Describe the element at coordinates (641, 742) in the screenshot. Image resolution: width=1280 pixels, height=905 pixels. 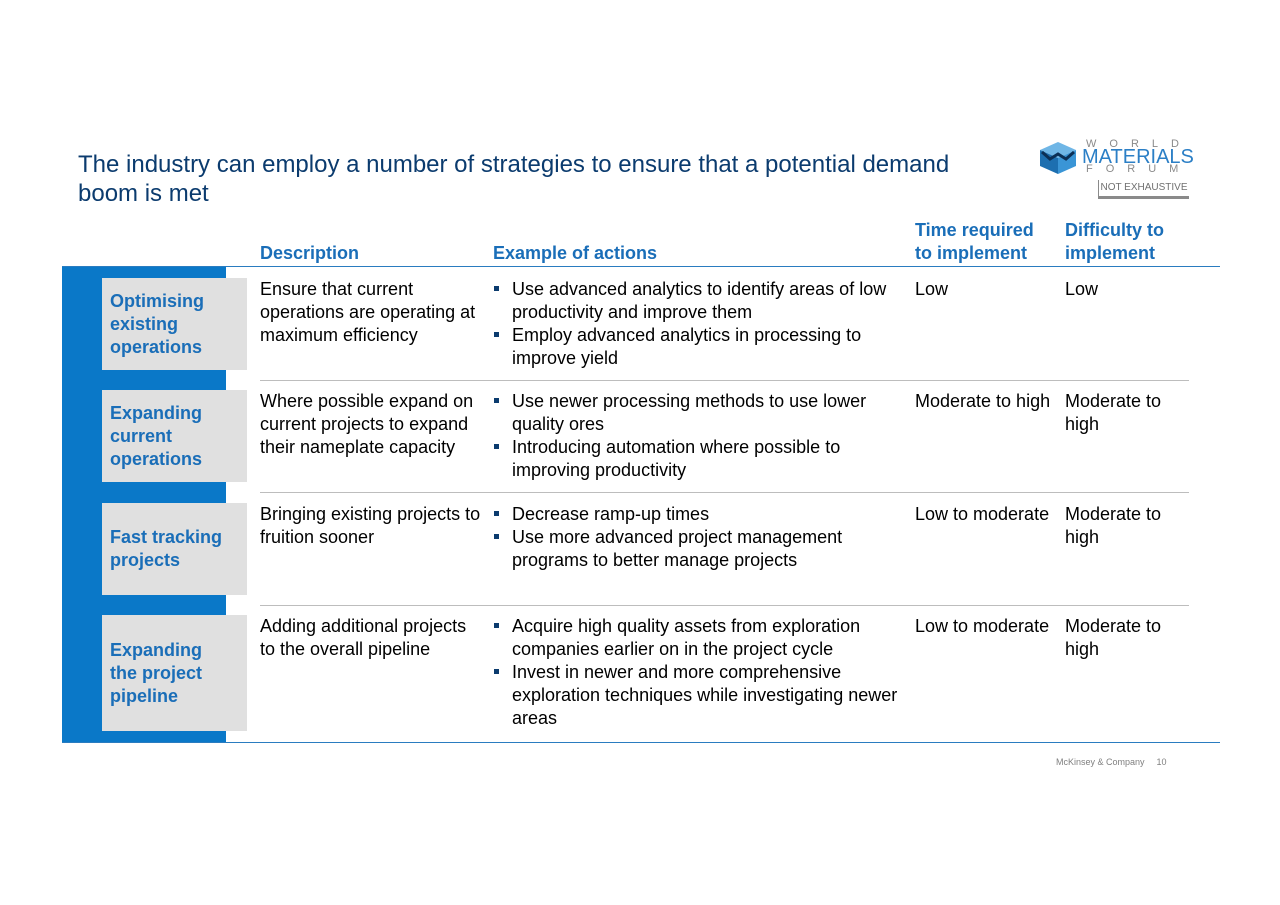
I see `table-bottom-line` at that location.